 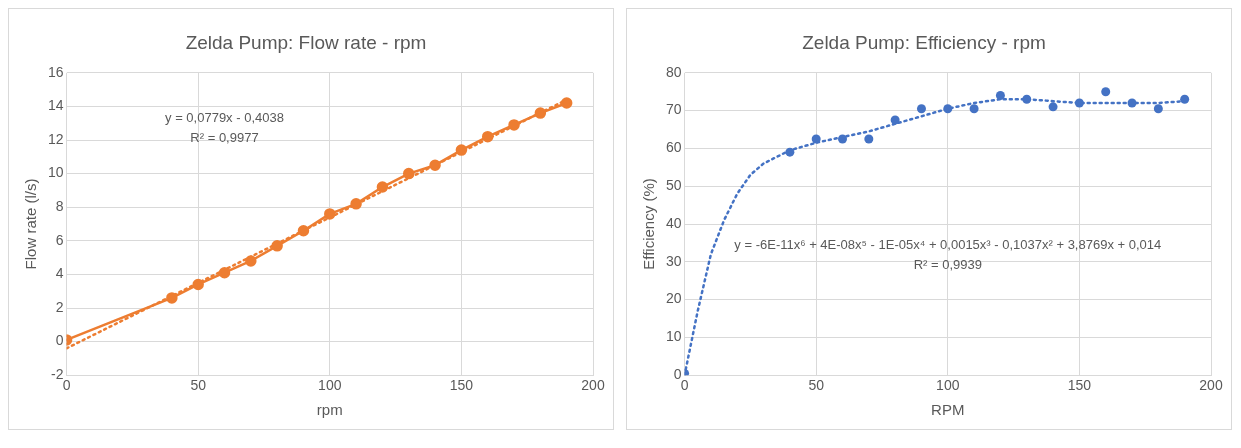 I want to click on annotation: R² = 0,9939, so click(x=947, y=264).